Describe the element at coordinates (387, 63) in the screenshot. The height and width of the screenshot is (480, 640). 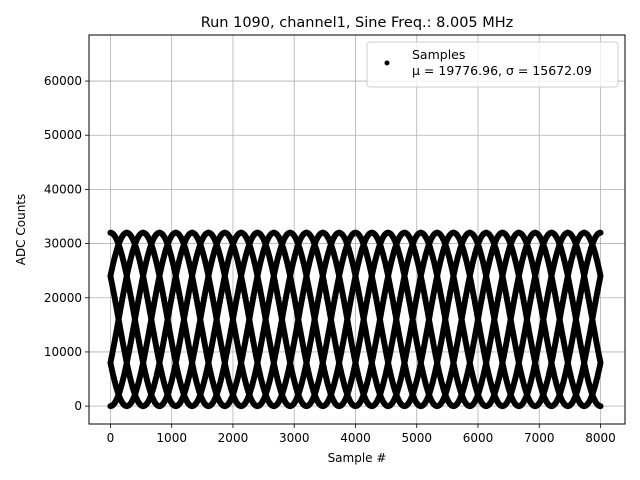
I see `legend-marker` at that location.